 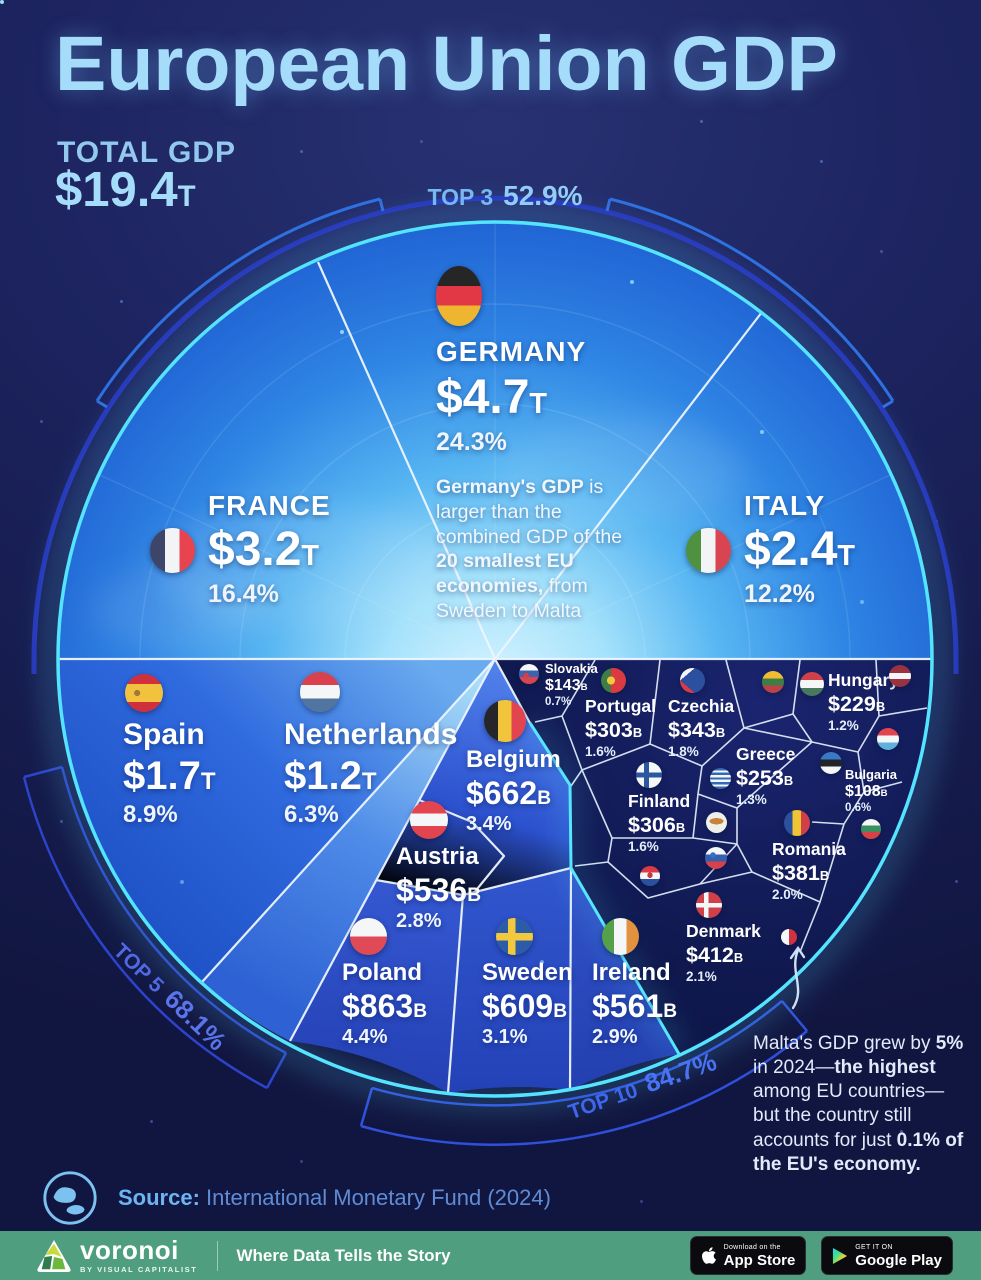 I want to click on country-label-netherlands: Netherlands $1.2T 6.3%, so click(x=370, y=749).